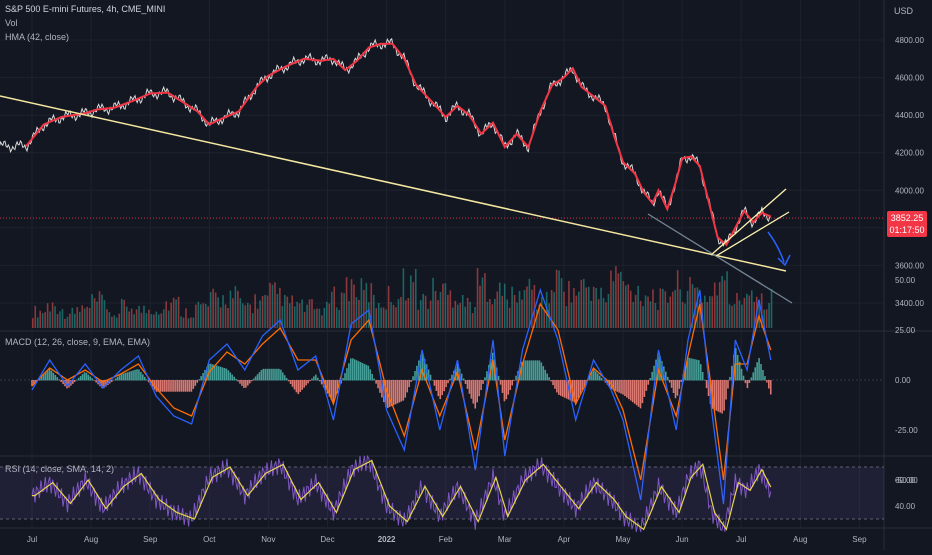 The width and height of the screenshot is (932, 555). I want to click on channel-upper, so click(748, 222).